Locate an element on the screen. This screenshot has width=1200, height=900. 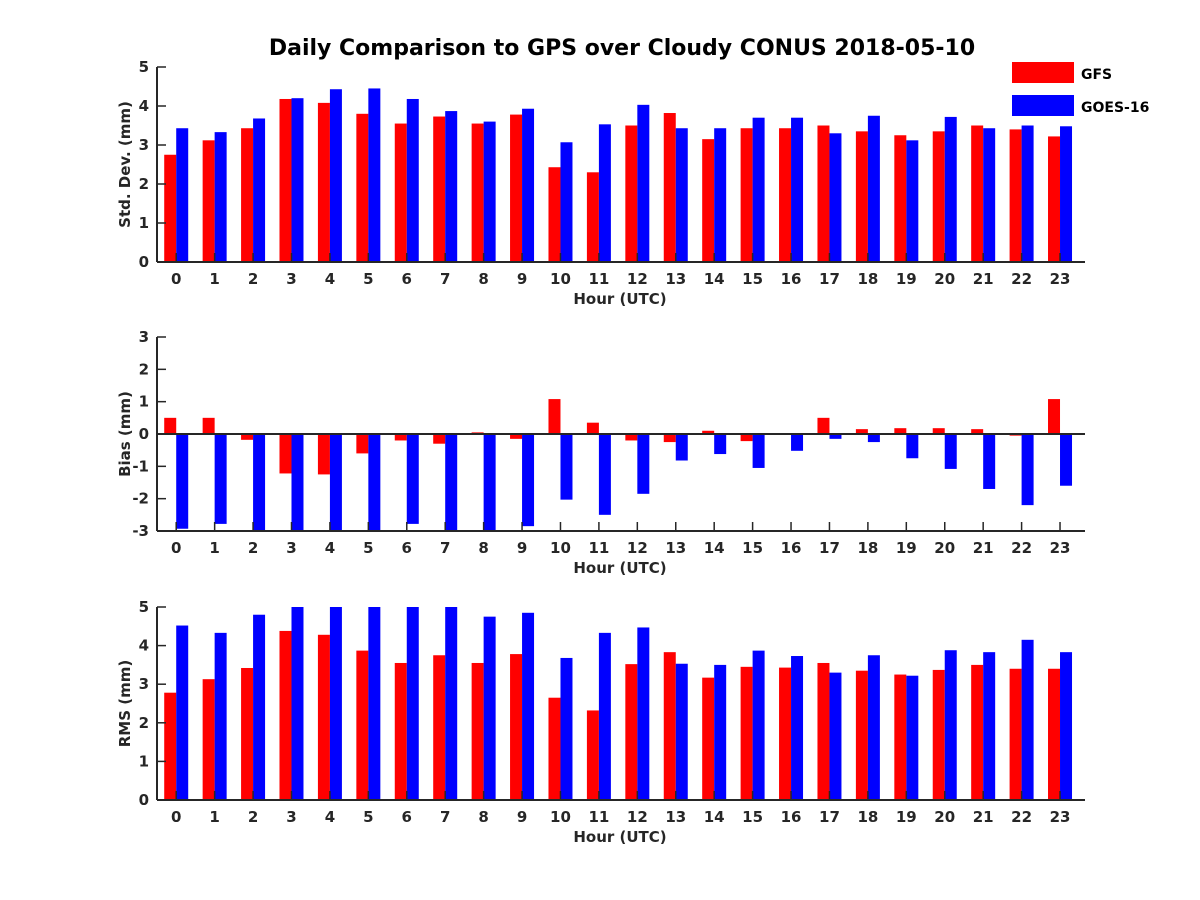
legend-swatch-goes16 is located at coordinates (1043, 105).